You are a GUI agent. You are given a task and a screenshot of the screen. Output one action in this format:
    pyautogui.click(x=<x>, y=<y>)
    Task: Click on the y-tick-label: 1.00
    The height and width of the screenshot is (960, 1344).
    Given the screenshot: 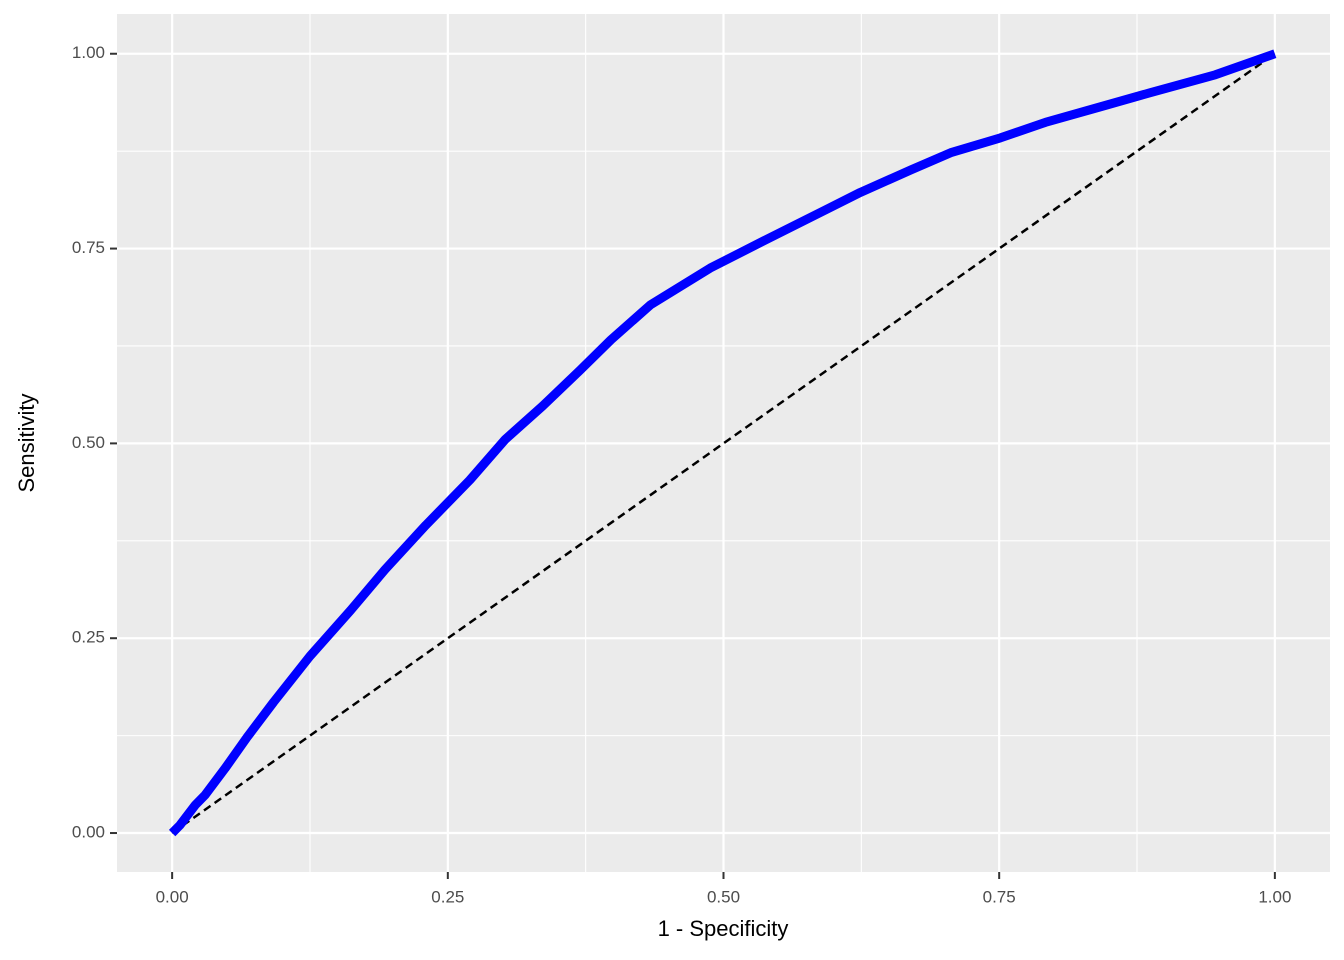 What is the action you would take?
    pyautogui.click(x=88, y=52)
    